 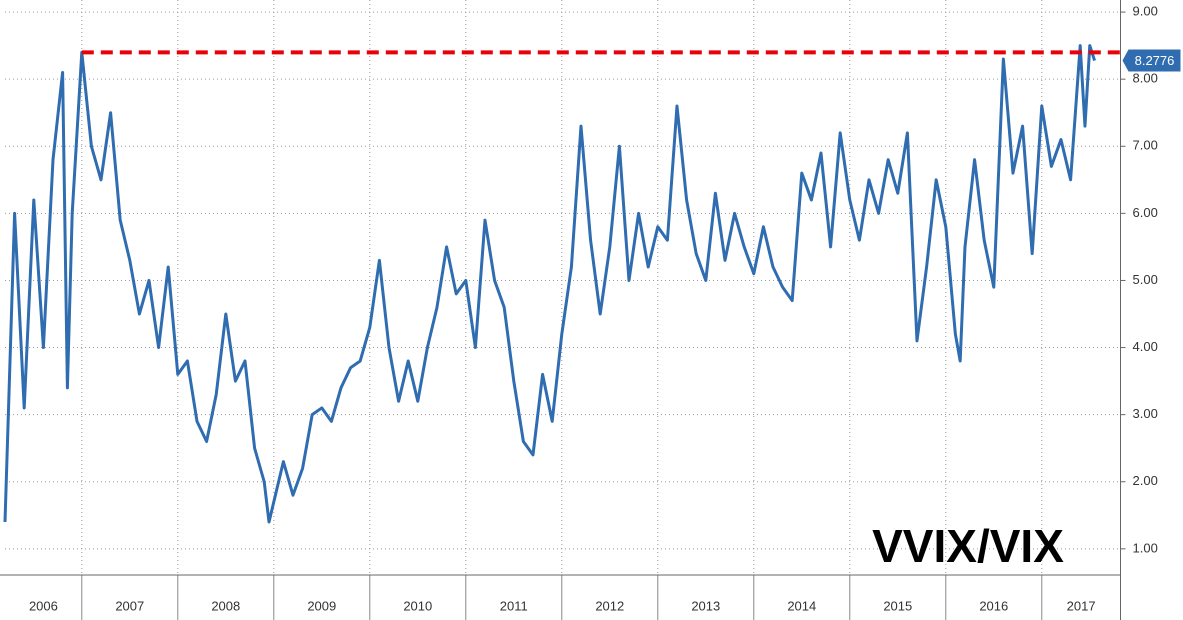 I want to click on y-tick-label: 6.00, so click(x=1145, y=212).